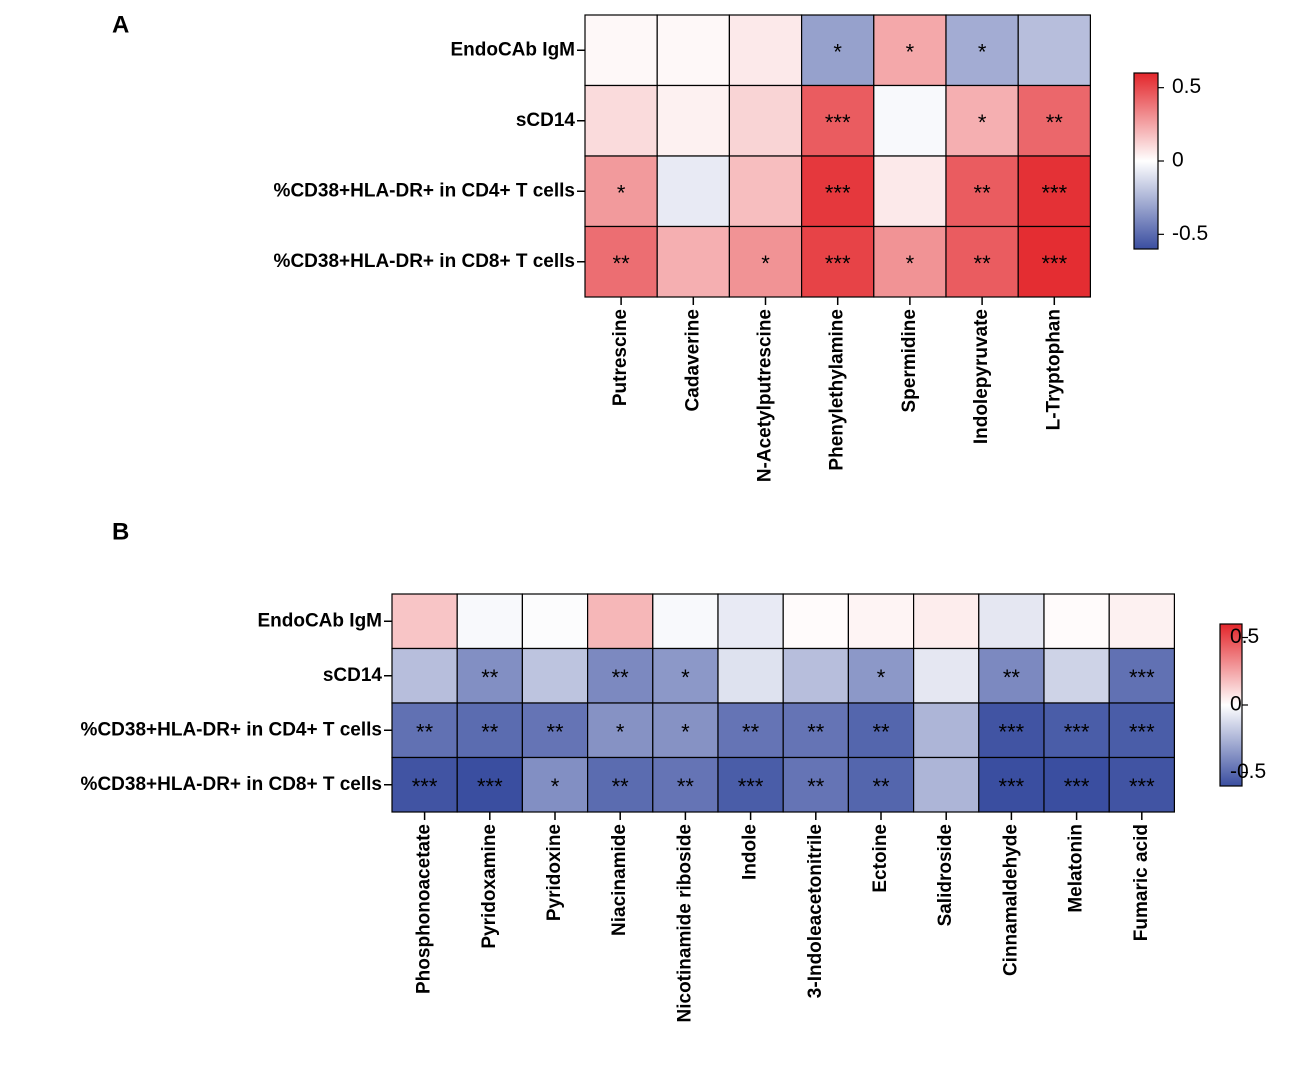 The height and width of the screenshot is (1070, 1299). I want to click on column-label: 3-Indoleacetonitrile, so click(815, 911).